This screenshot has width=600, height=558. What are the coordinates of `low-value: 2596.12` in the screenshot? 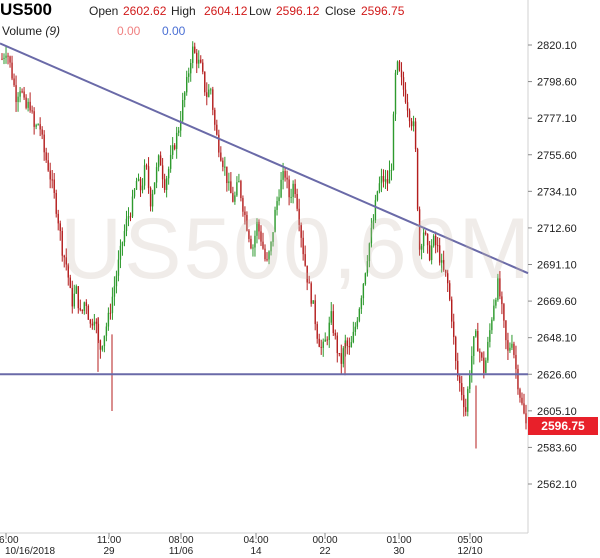 It's located at (298, 11).